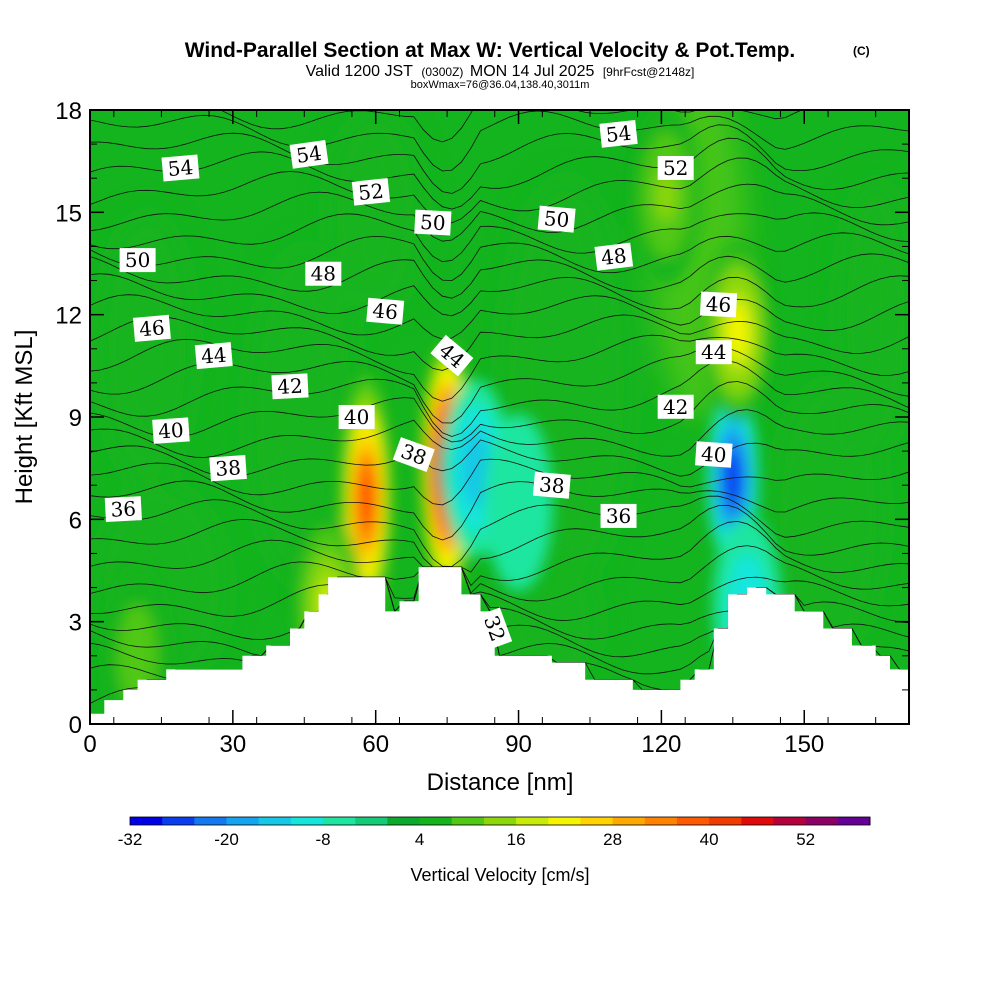 This screenshot has width=1000, height=1000. I want to click on x-axis-label: Distance [nm], so click(500, 782).